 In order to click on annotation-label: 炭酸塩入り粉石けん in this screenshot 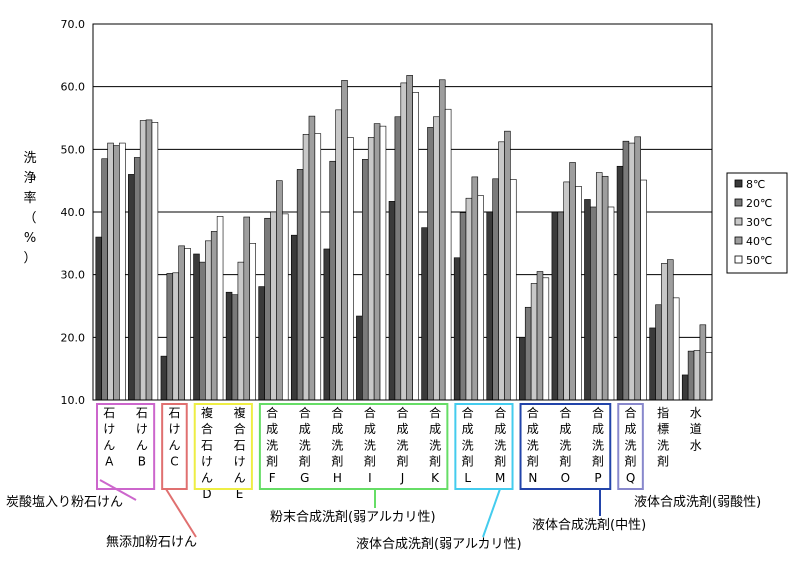, I will do `click(64, 502)`.